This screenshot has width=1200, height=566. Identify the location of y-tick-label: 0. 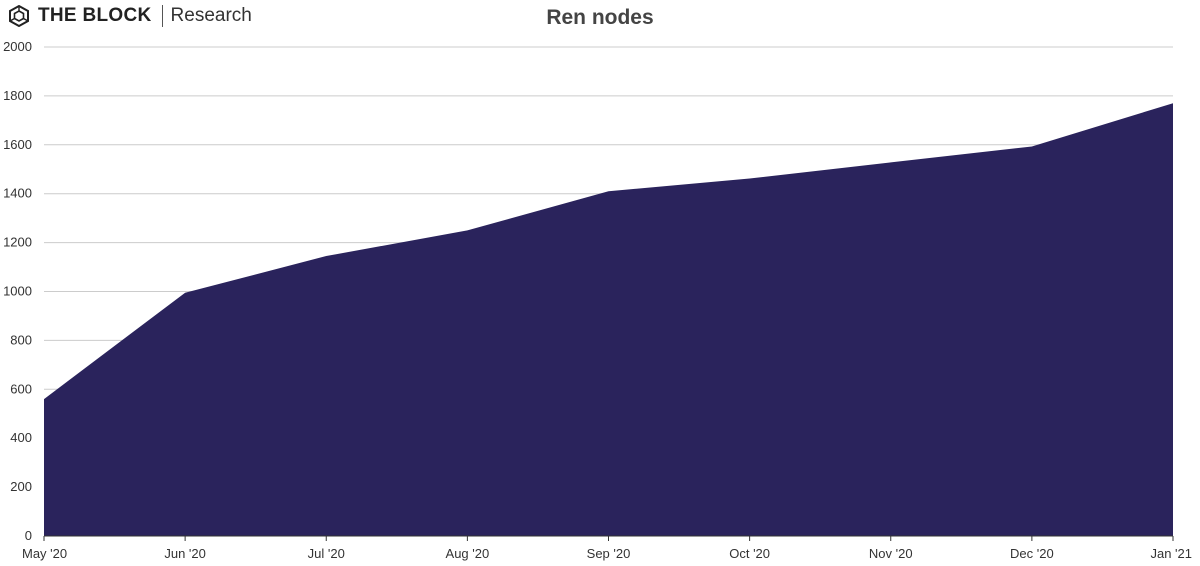
(28, 535).